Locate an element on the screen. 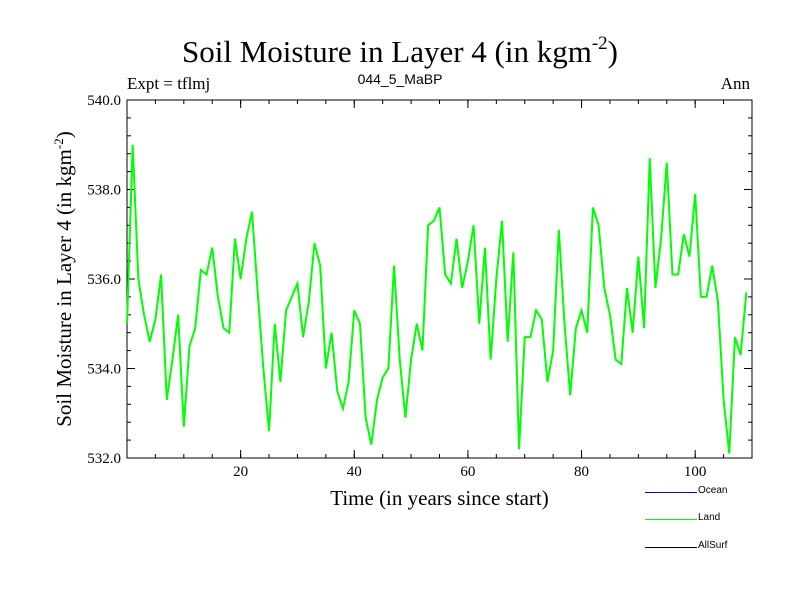 This screenshot has height=600, width=800. legend-line-ocean is located at coordinates (671, 492).